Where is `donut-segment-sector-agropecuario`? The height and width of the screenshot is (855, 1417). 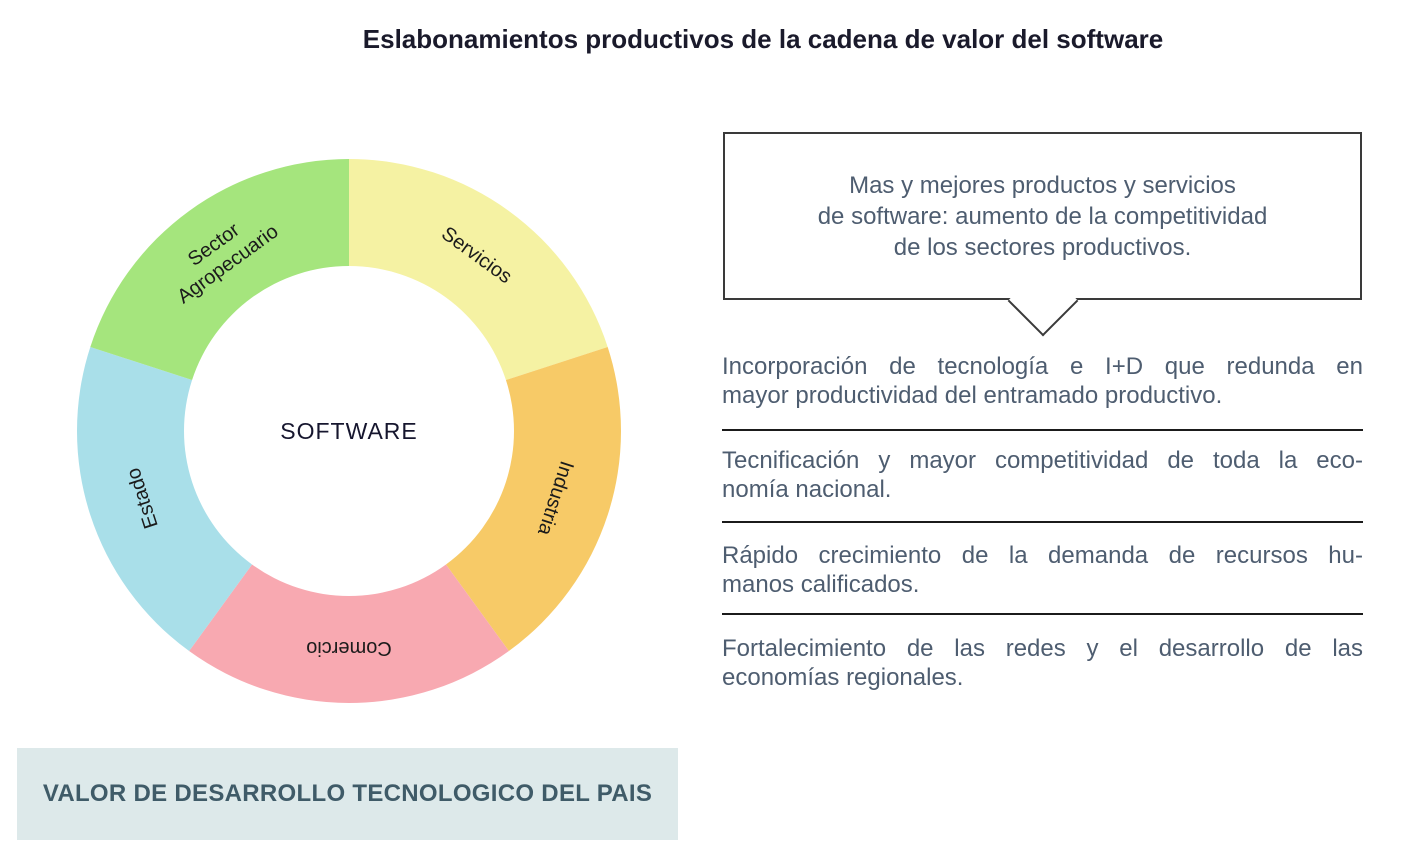
donut-segment-sector-agropecuario is located at coordinates (219, 270).